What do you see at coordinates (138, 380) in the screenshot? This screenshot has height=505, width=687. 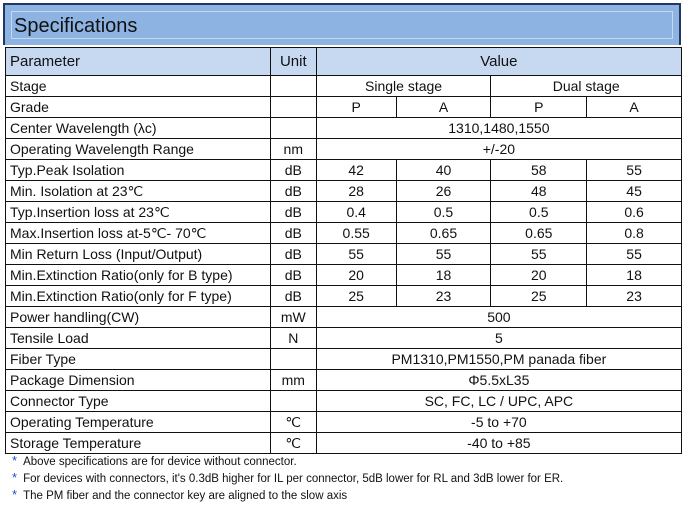 I see `parameter-cell: Package Dimension` at bounding box center [138, 380].